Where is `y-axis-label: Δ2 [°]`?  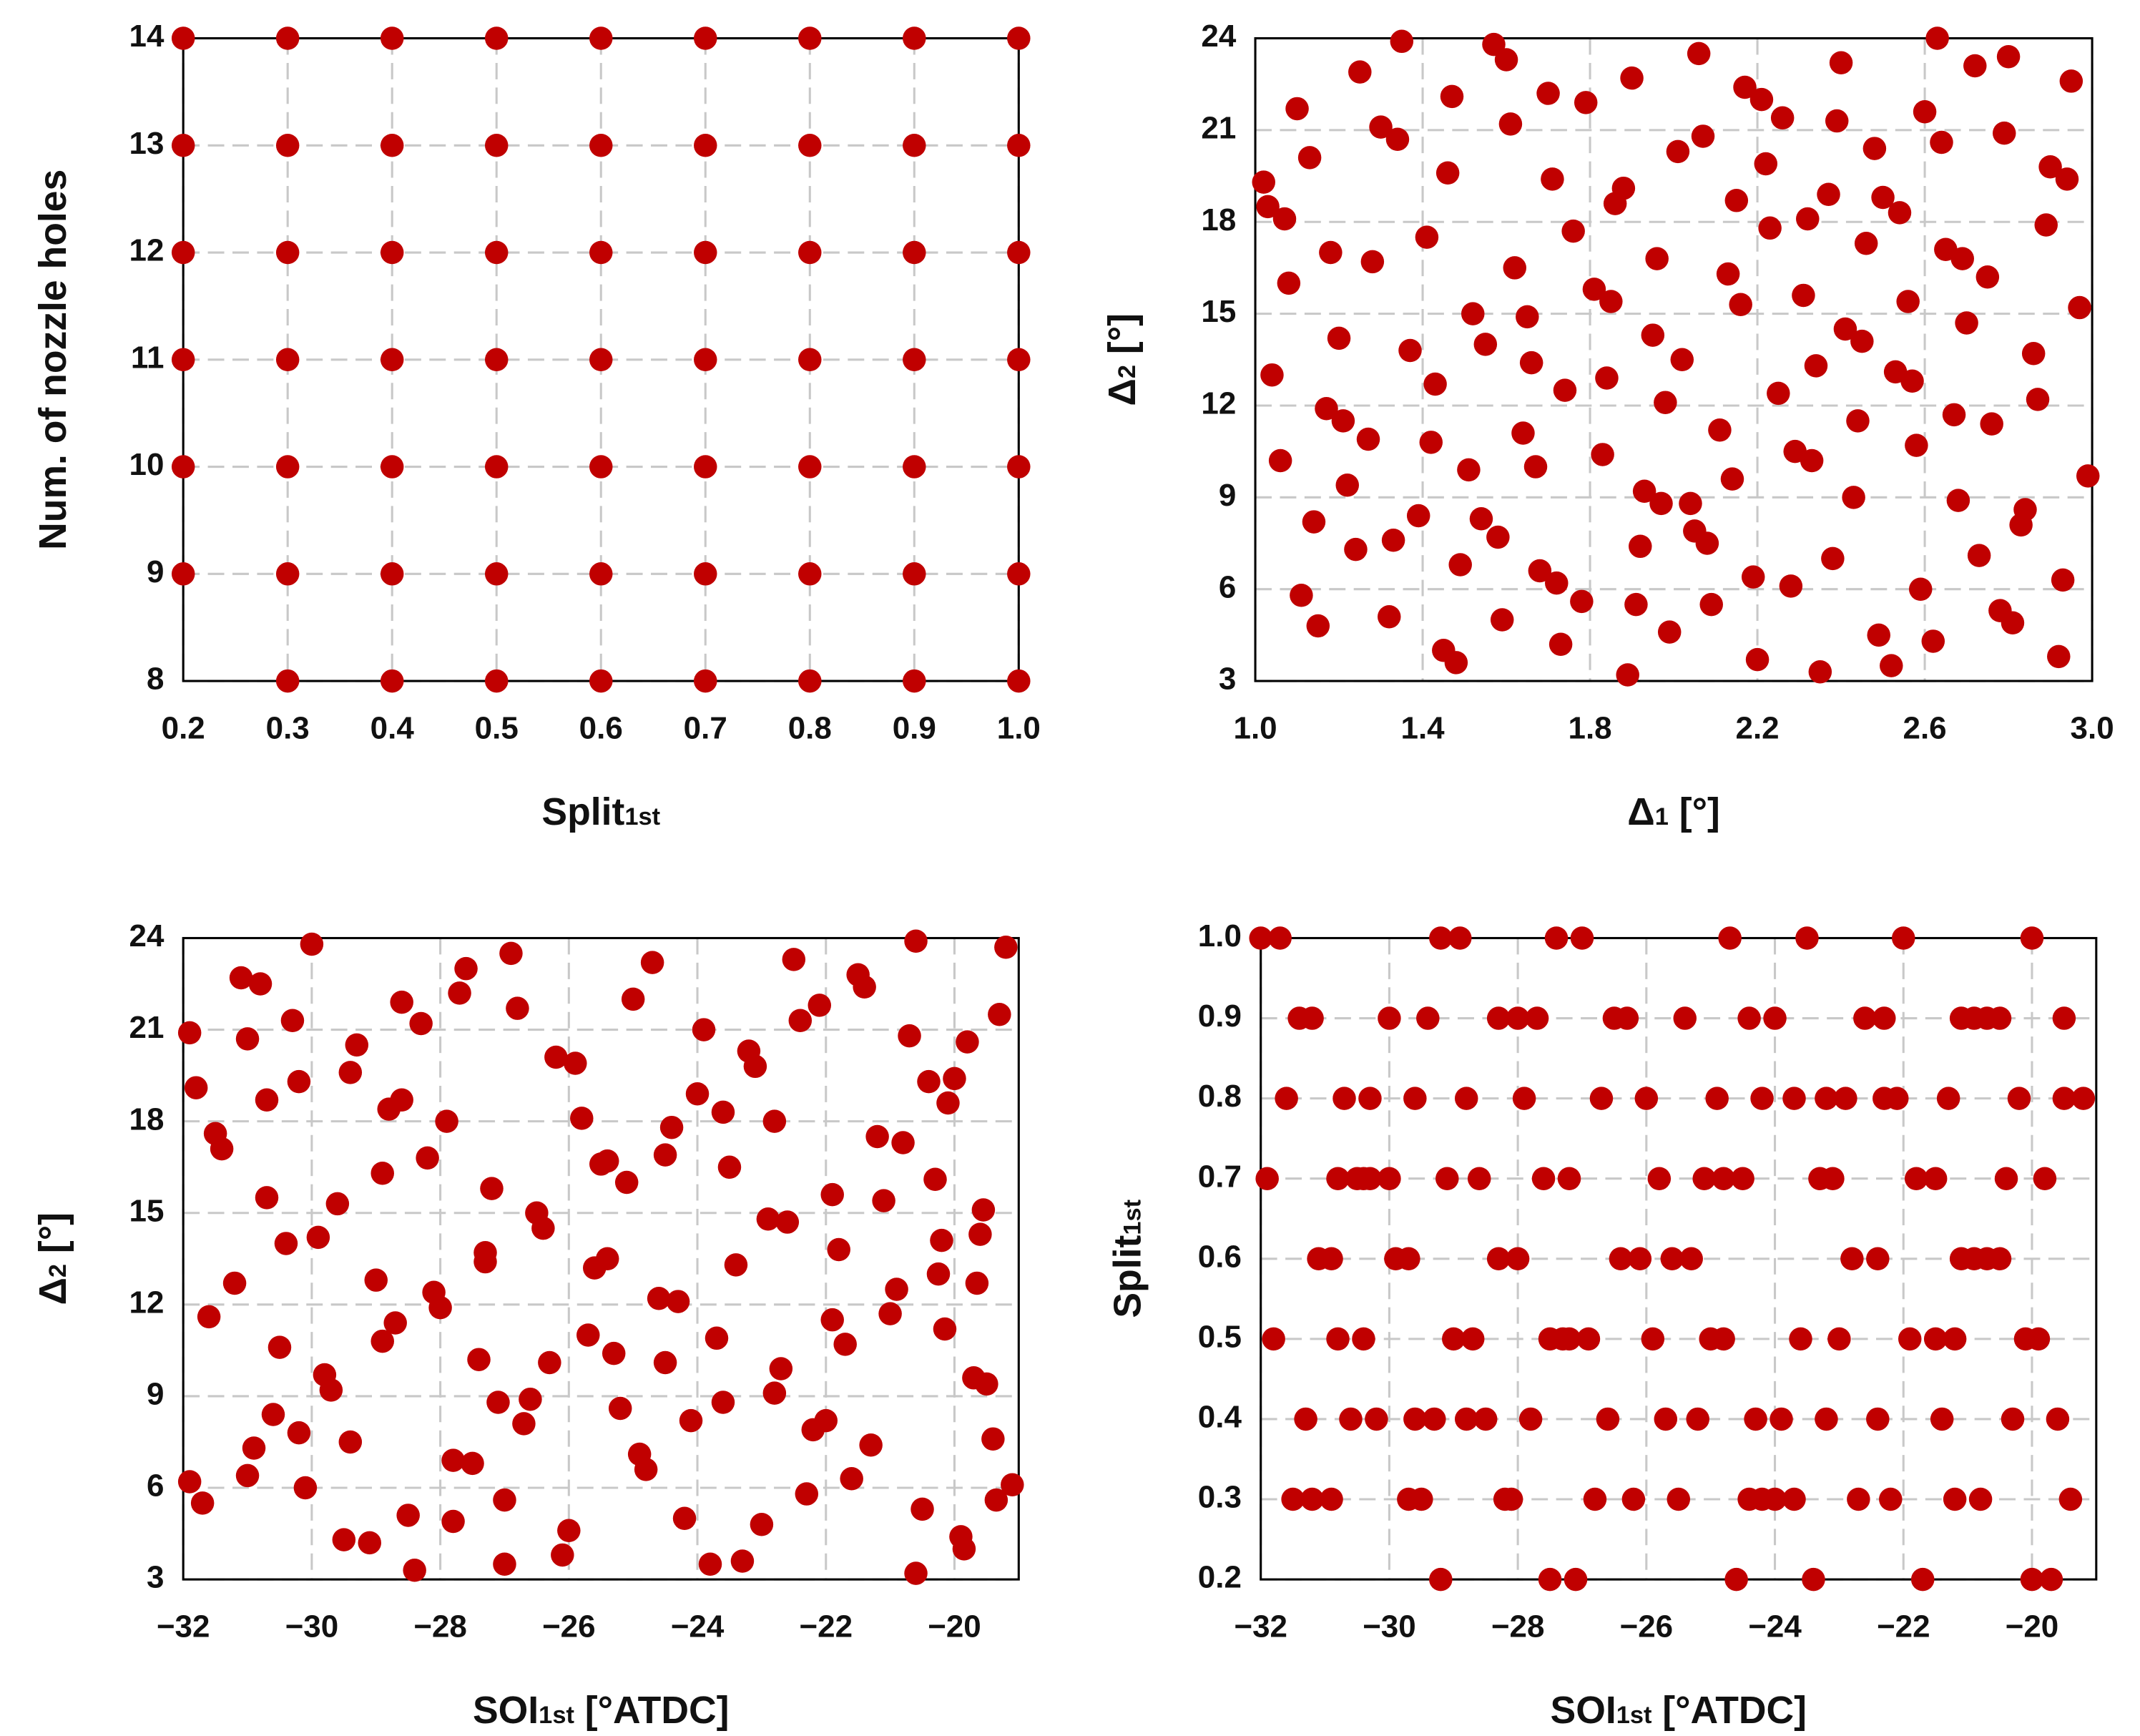
y-axis-label: Δ2 [°] is located at coordinates (53, 1258).